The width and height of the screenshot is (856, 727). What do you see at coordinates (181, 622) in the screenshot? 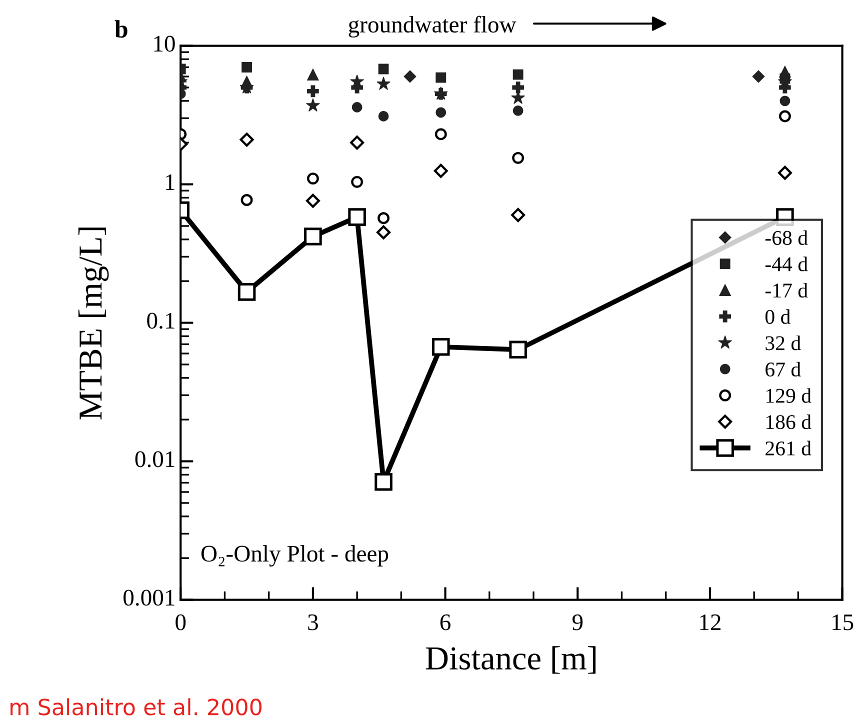
I see `x-tick-label: 0` at bounding box center [181, 622].